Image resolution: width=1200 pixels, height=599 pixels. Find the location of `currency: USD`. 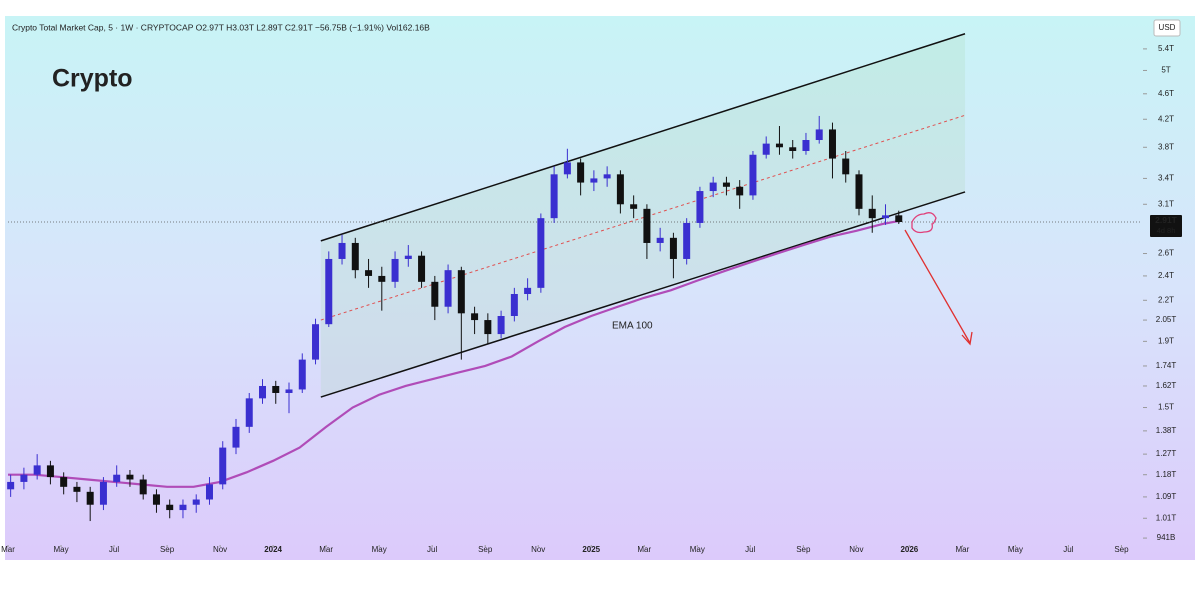

currency: USD is located at coordinates (1167, 27).